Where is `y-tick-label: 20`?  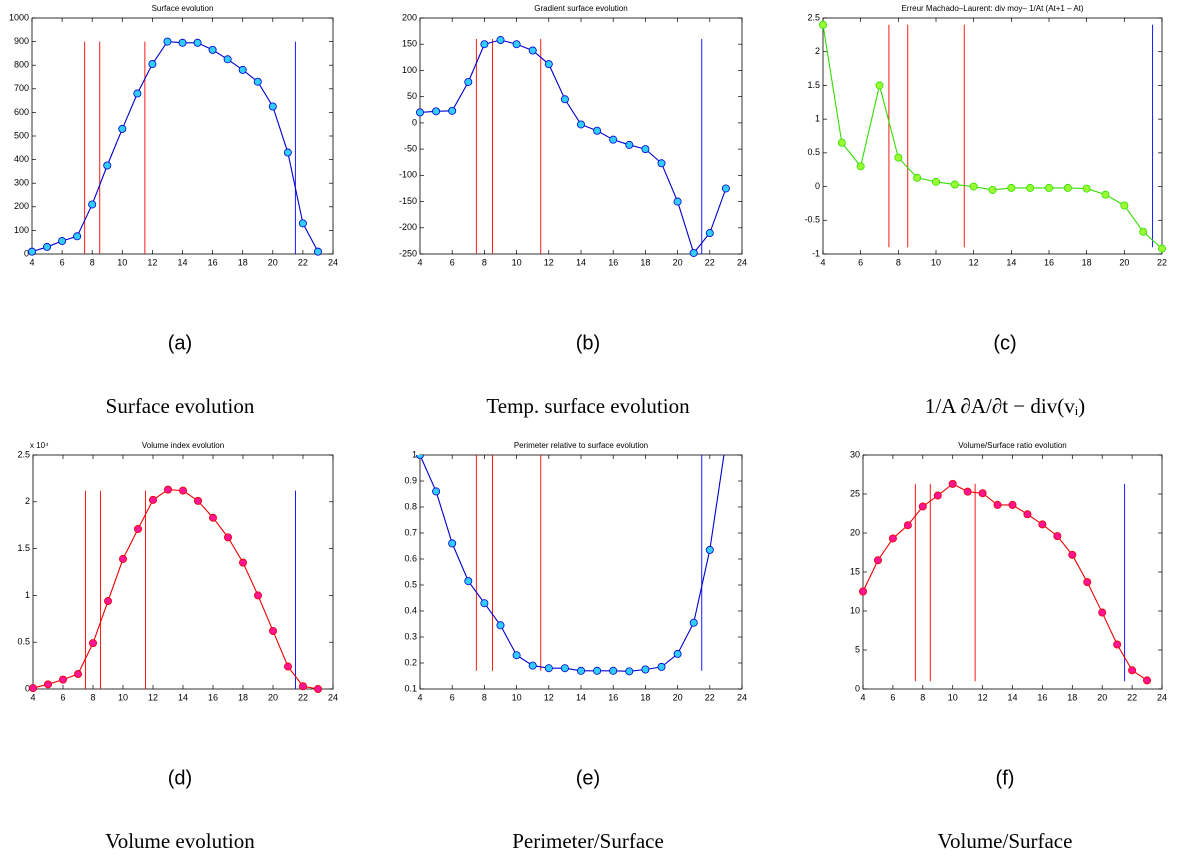
y-tick-label: 20 is located at coordinates (855, 532).